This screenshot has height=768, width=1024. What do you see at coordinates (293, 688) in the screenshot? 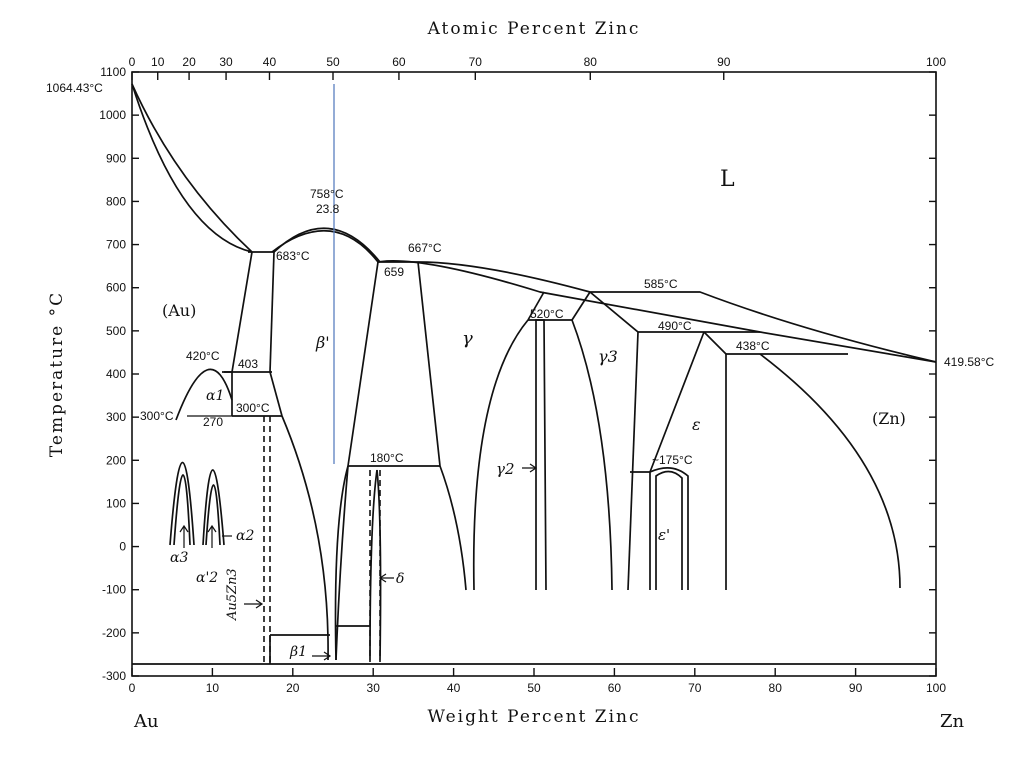
I see `x-tick-label: 20` at bounding box center [293, 688].